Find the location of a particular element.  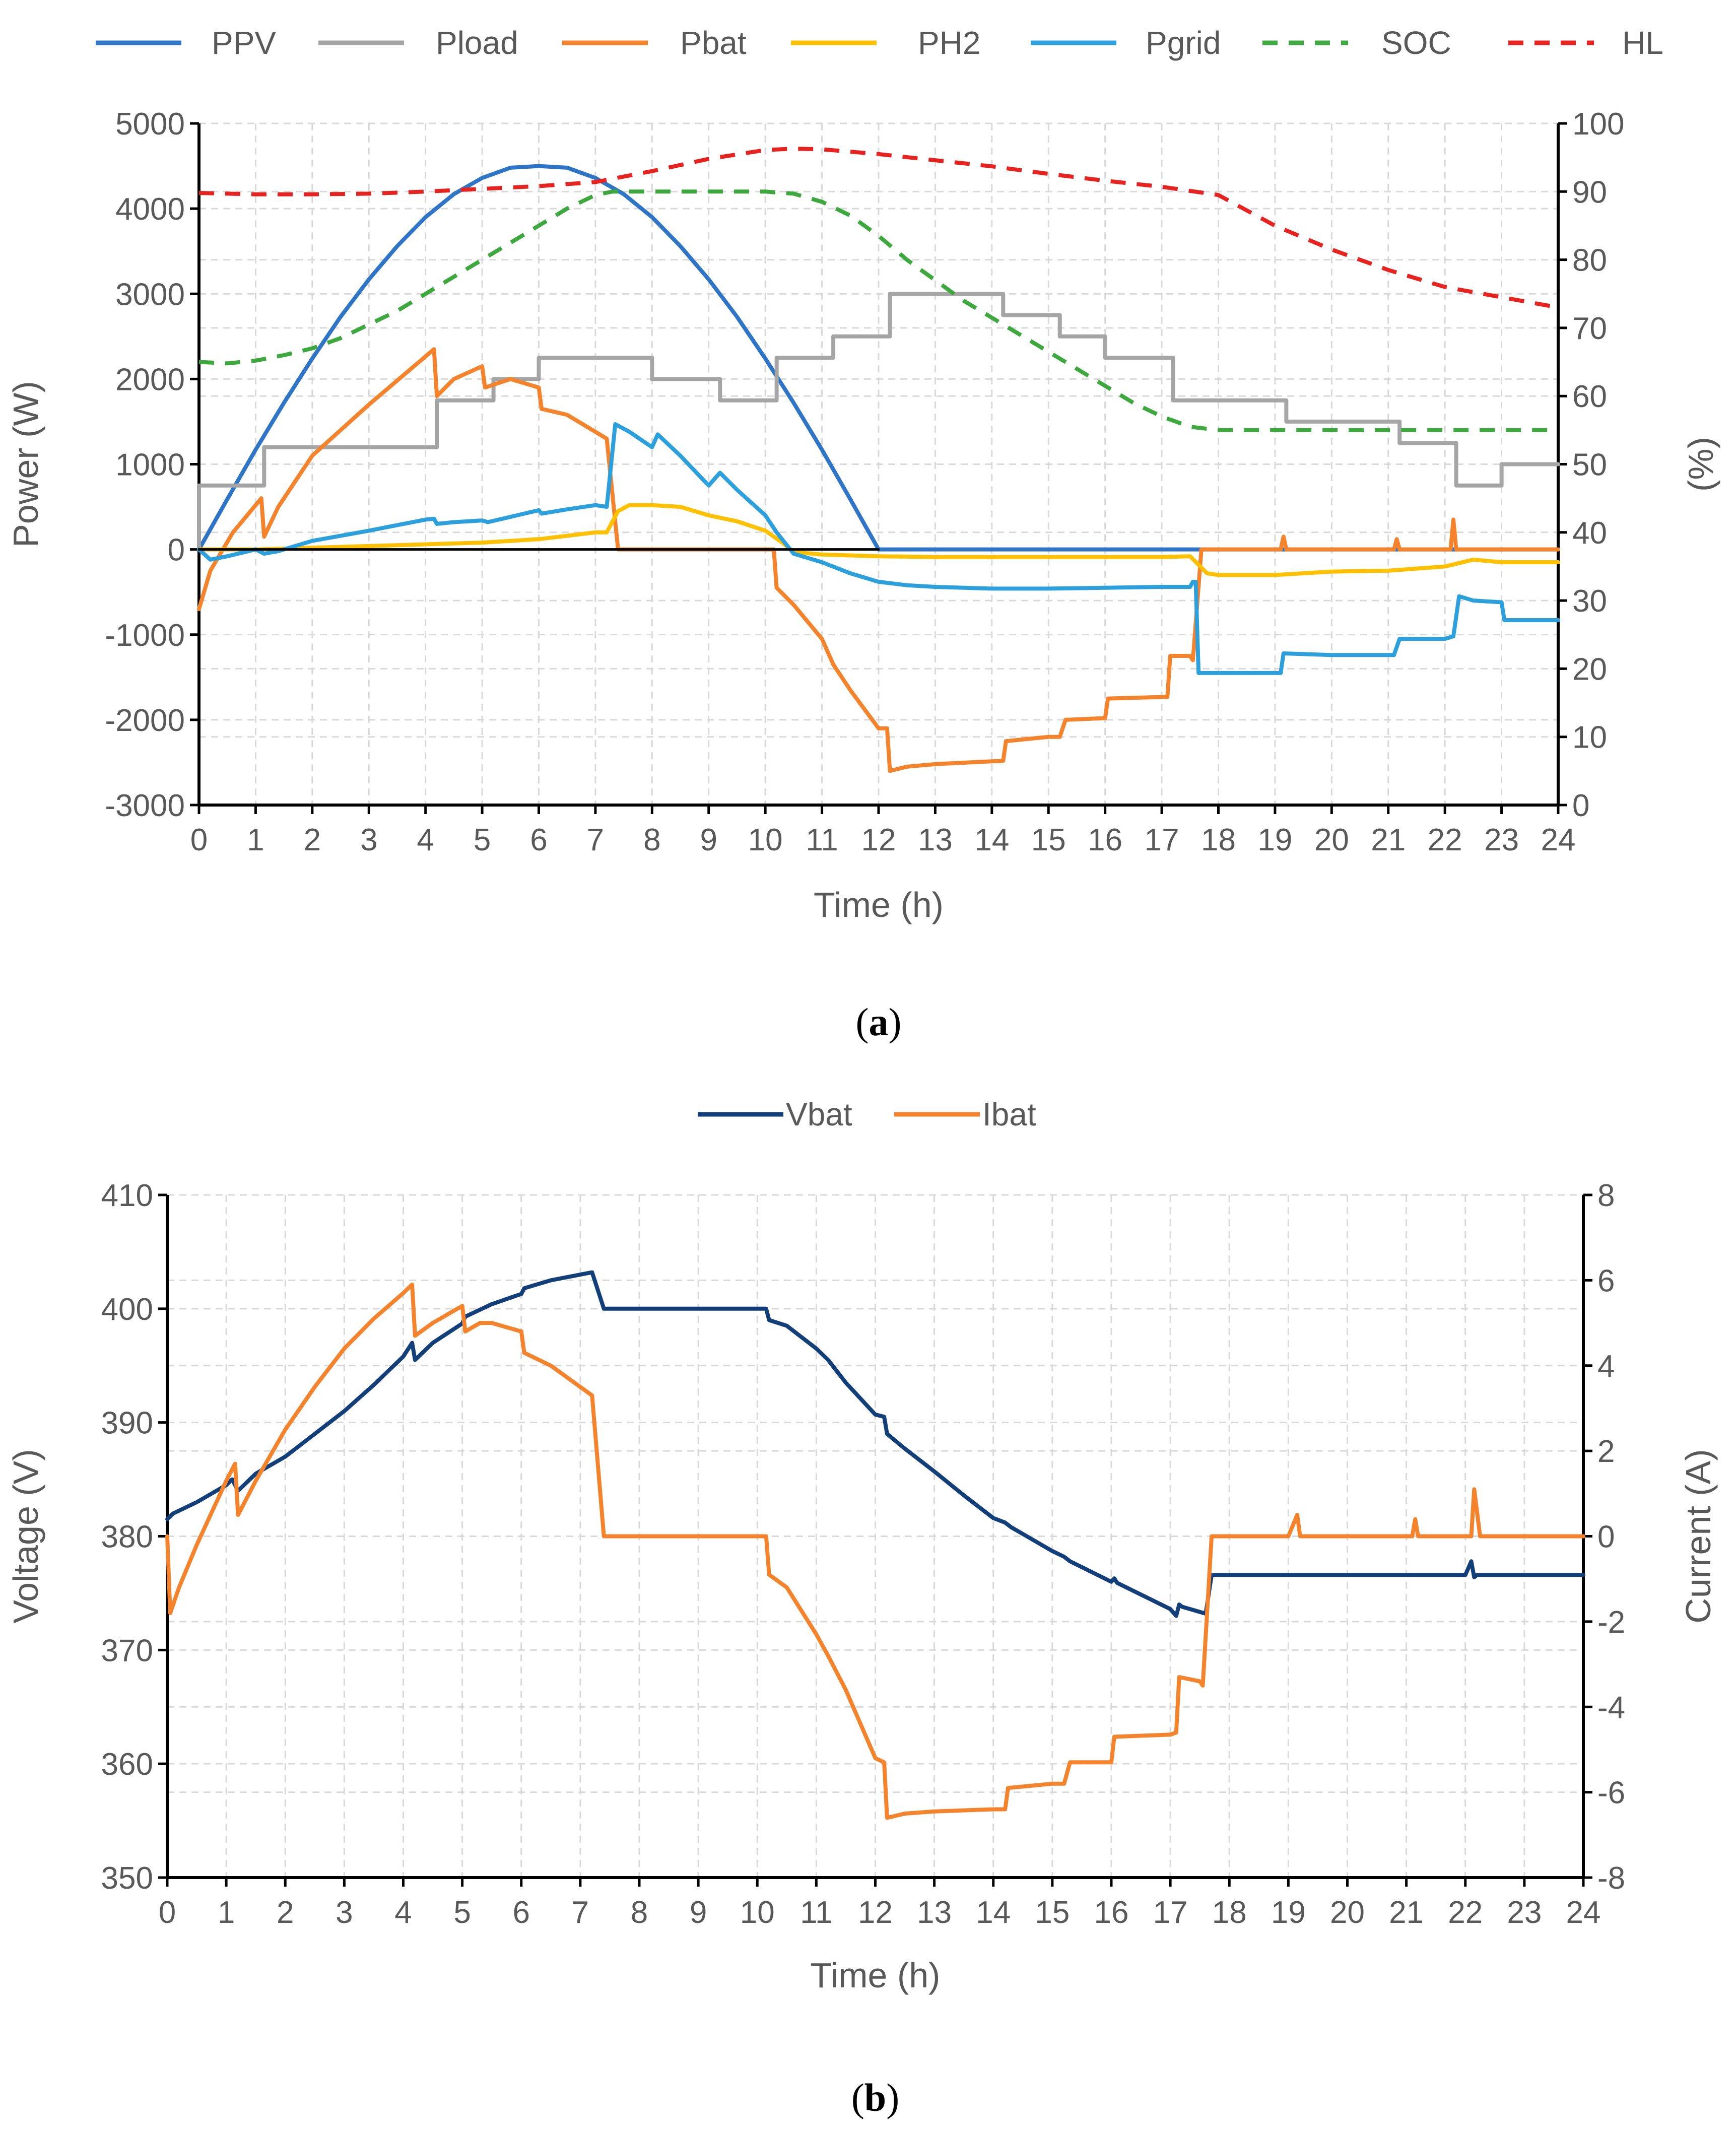

y-tick-label: 5000 is located at coordinates (150, 124).